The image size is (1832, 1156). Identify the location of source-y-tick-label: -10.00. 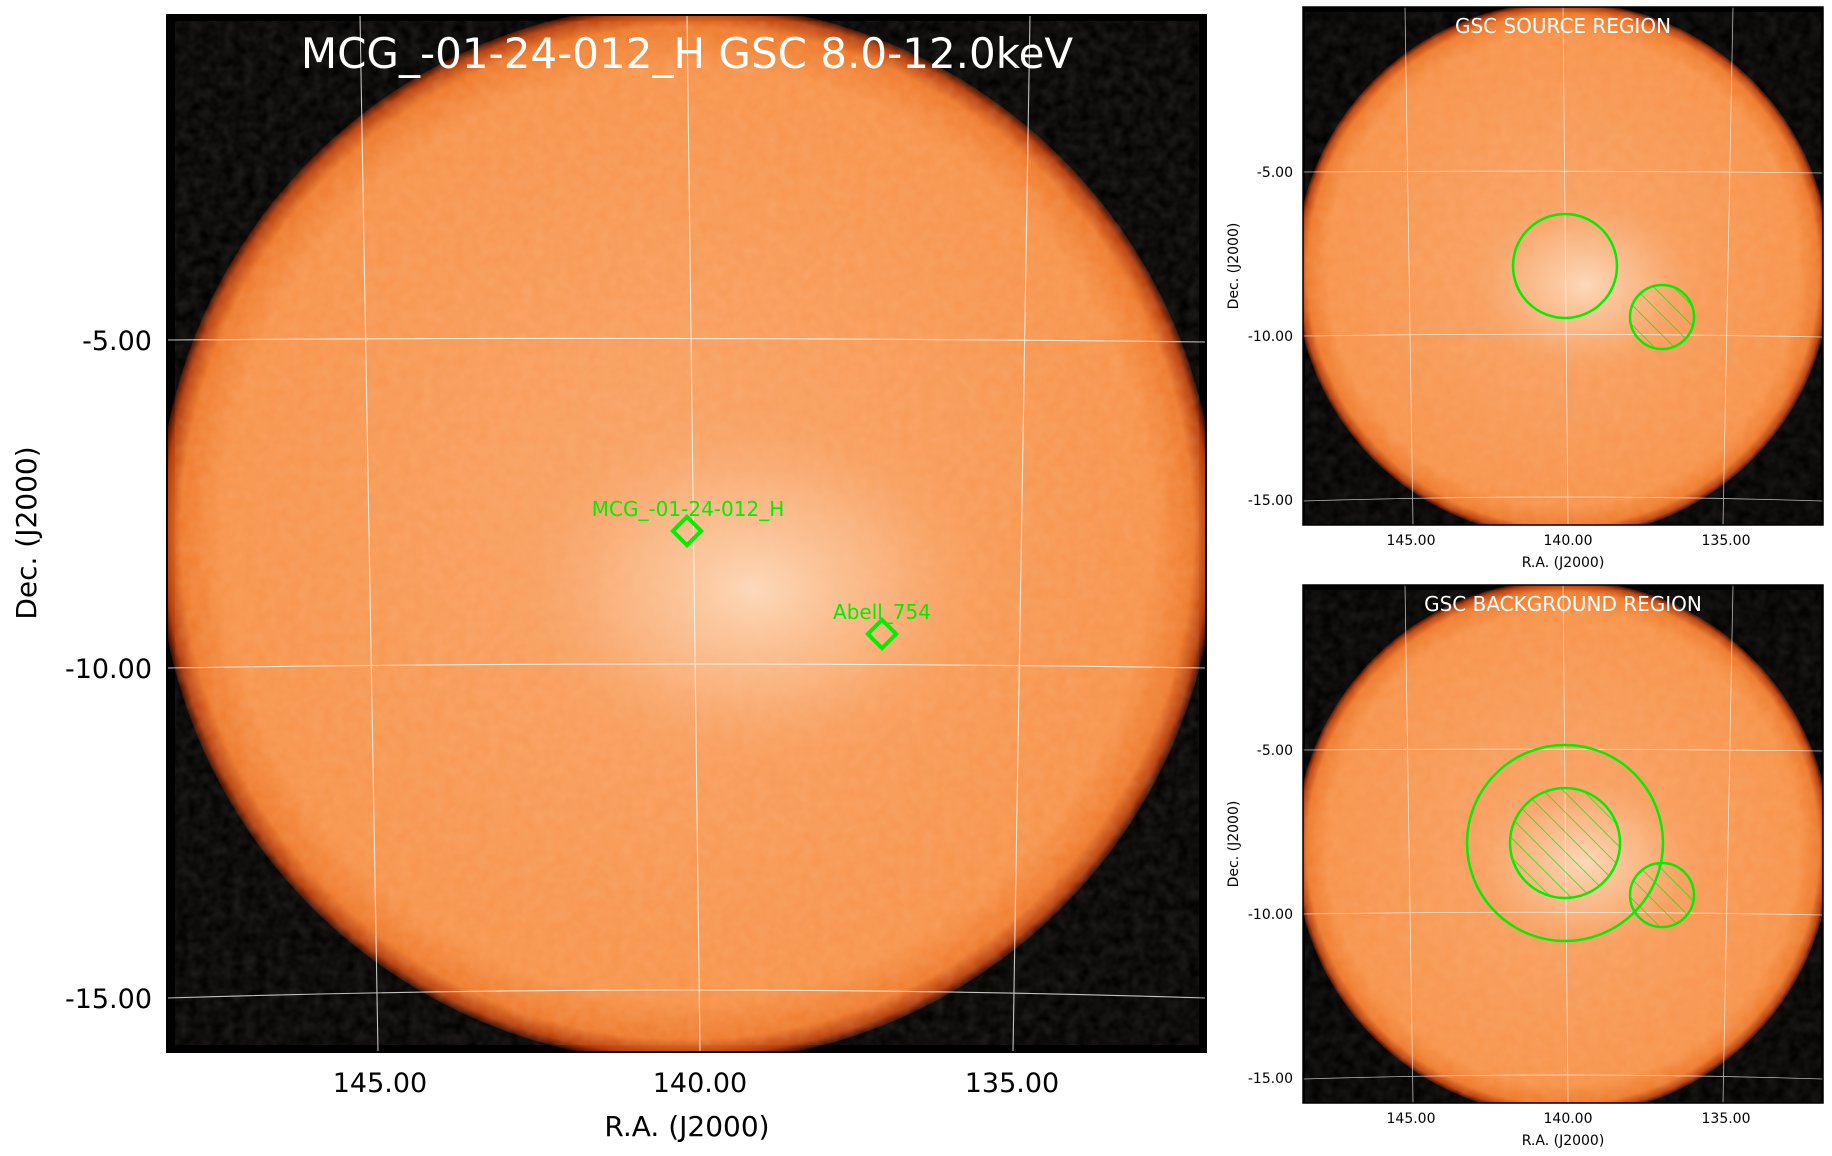
(1270, 337).